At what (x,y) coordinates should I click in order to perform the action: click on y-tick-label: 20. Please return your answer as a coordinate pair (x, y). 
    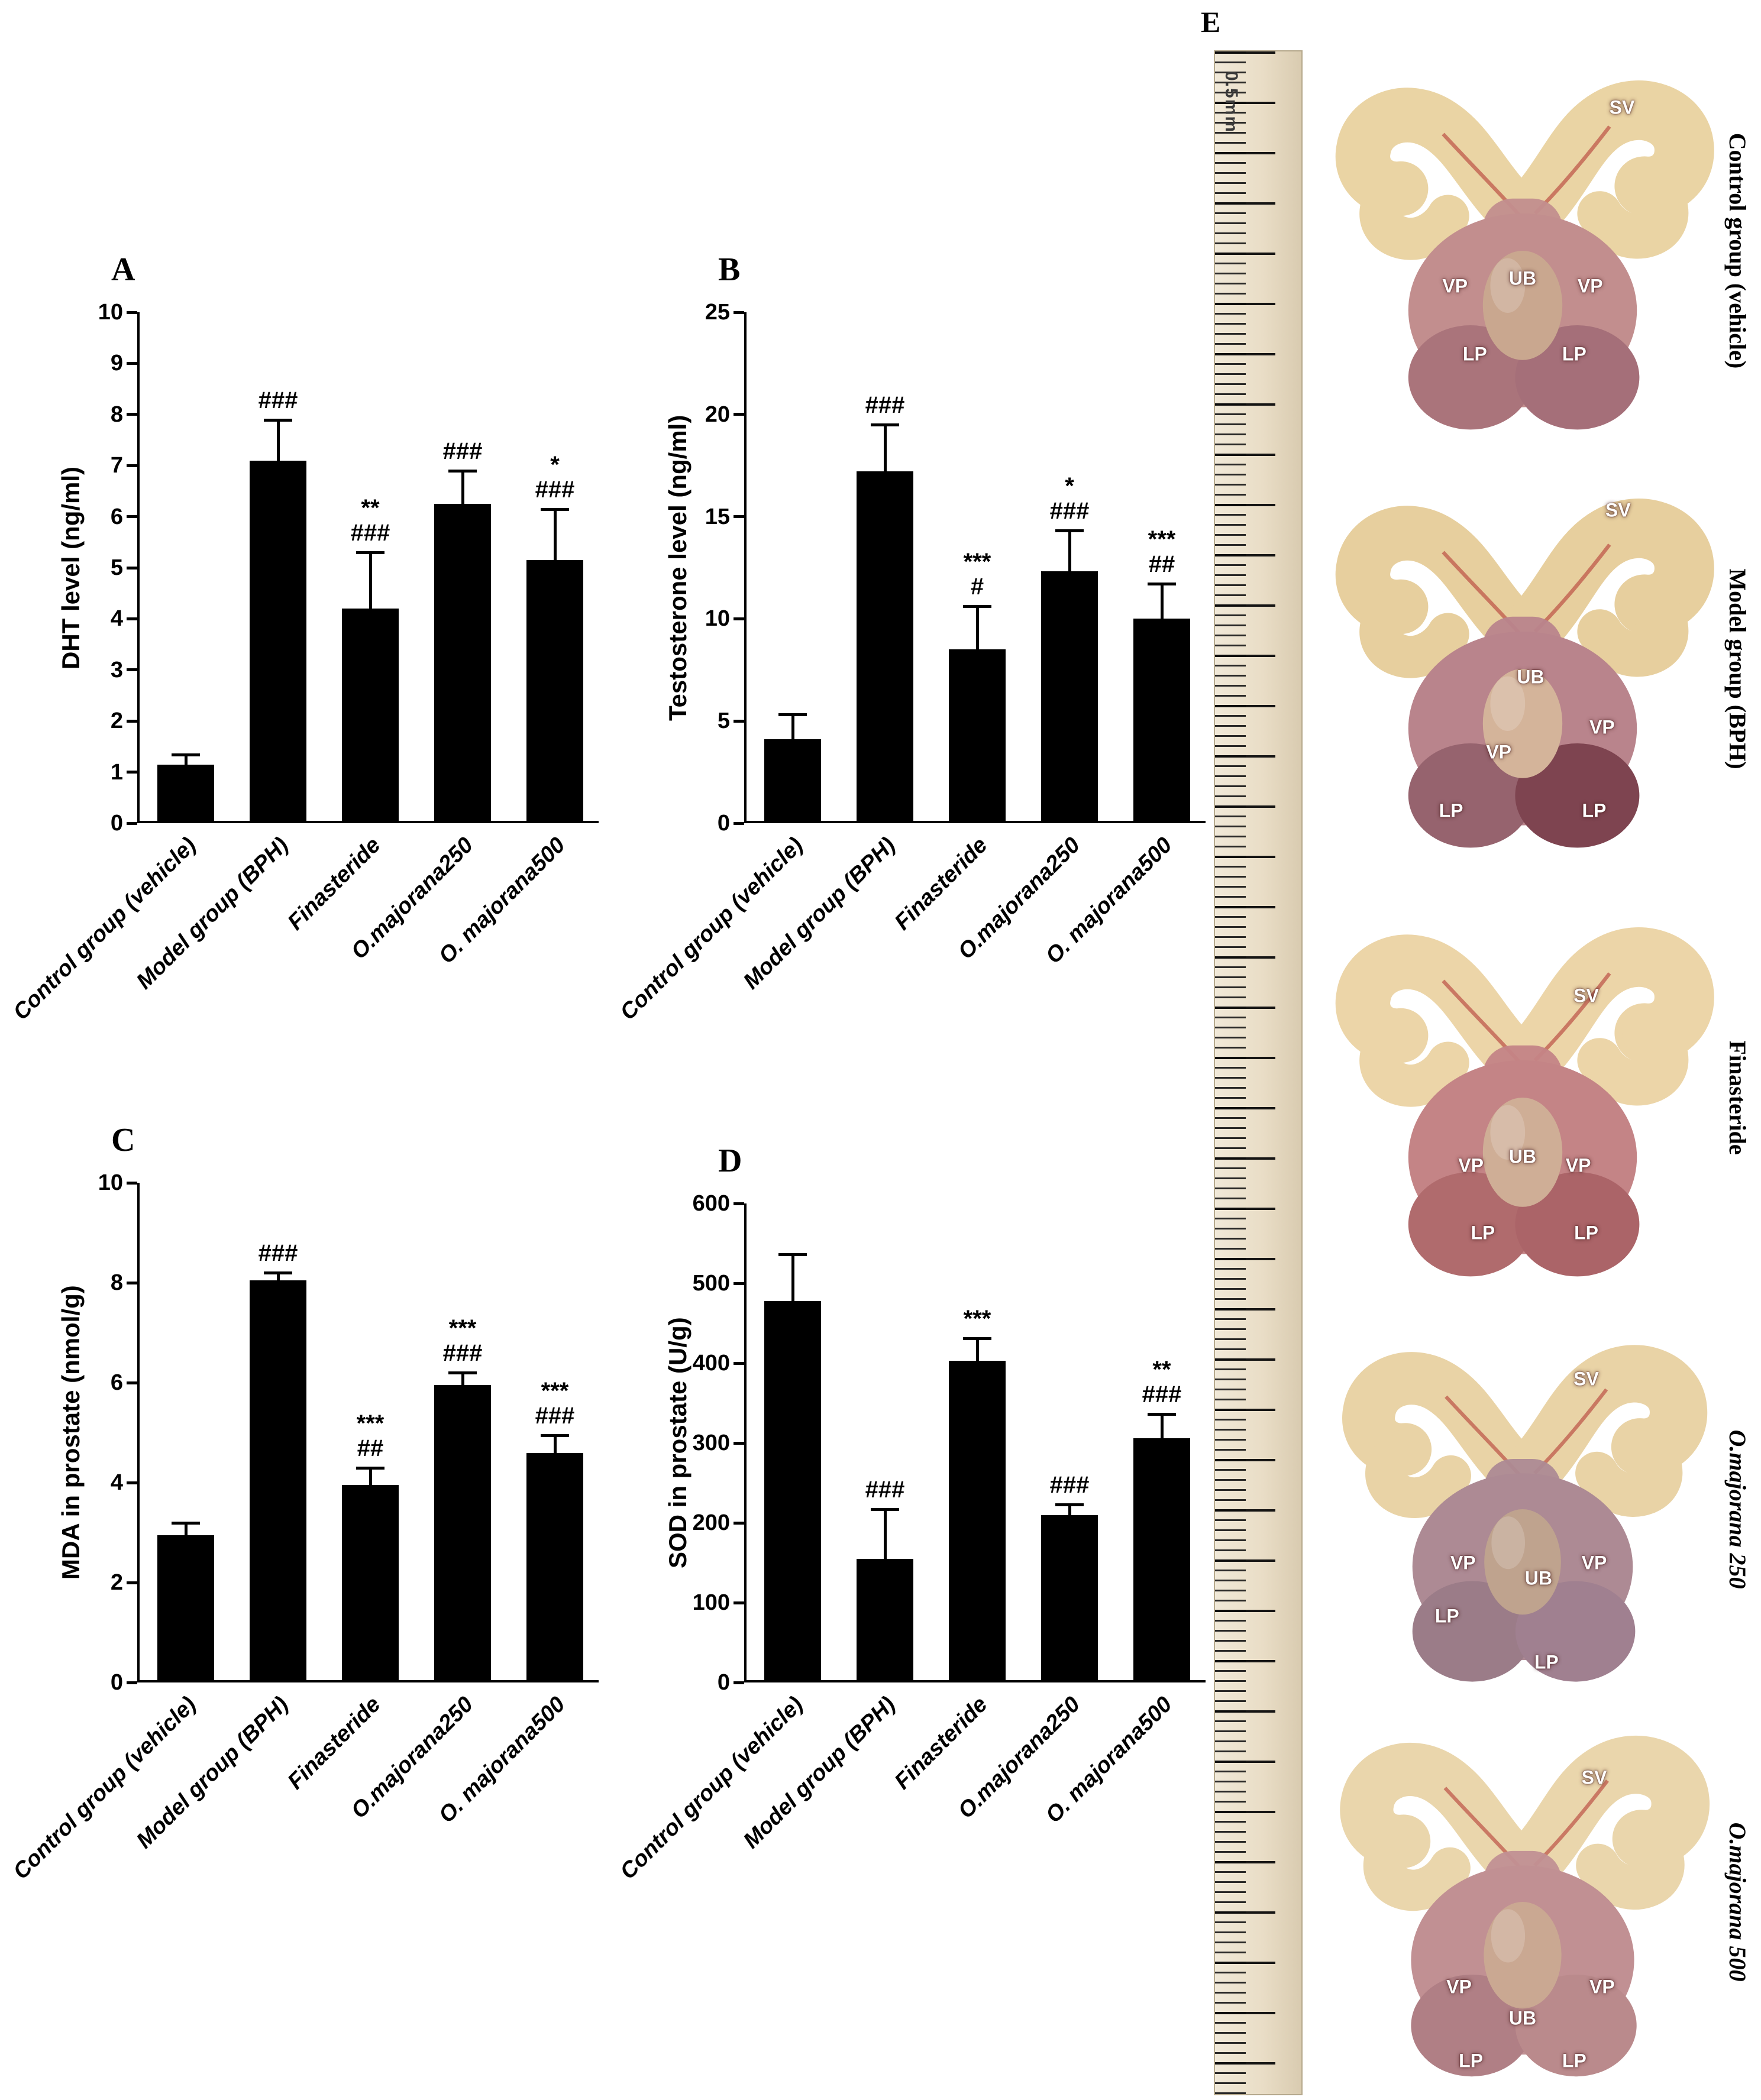
    Looking at the image, I should click on (717, 414).